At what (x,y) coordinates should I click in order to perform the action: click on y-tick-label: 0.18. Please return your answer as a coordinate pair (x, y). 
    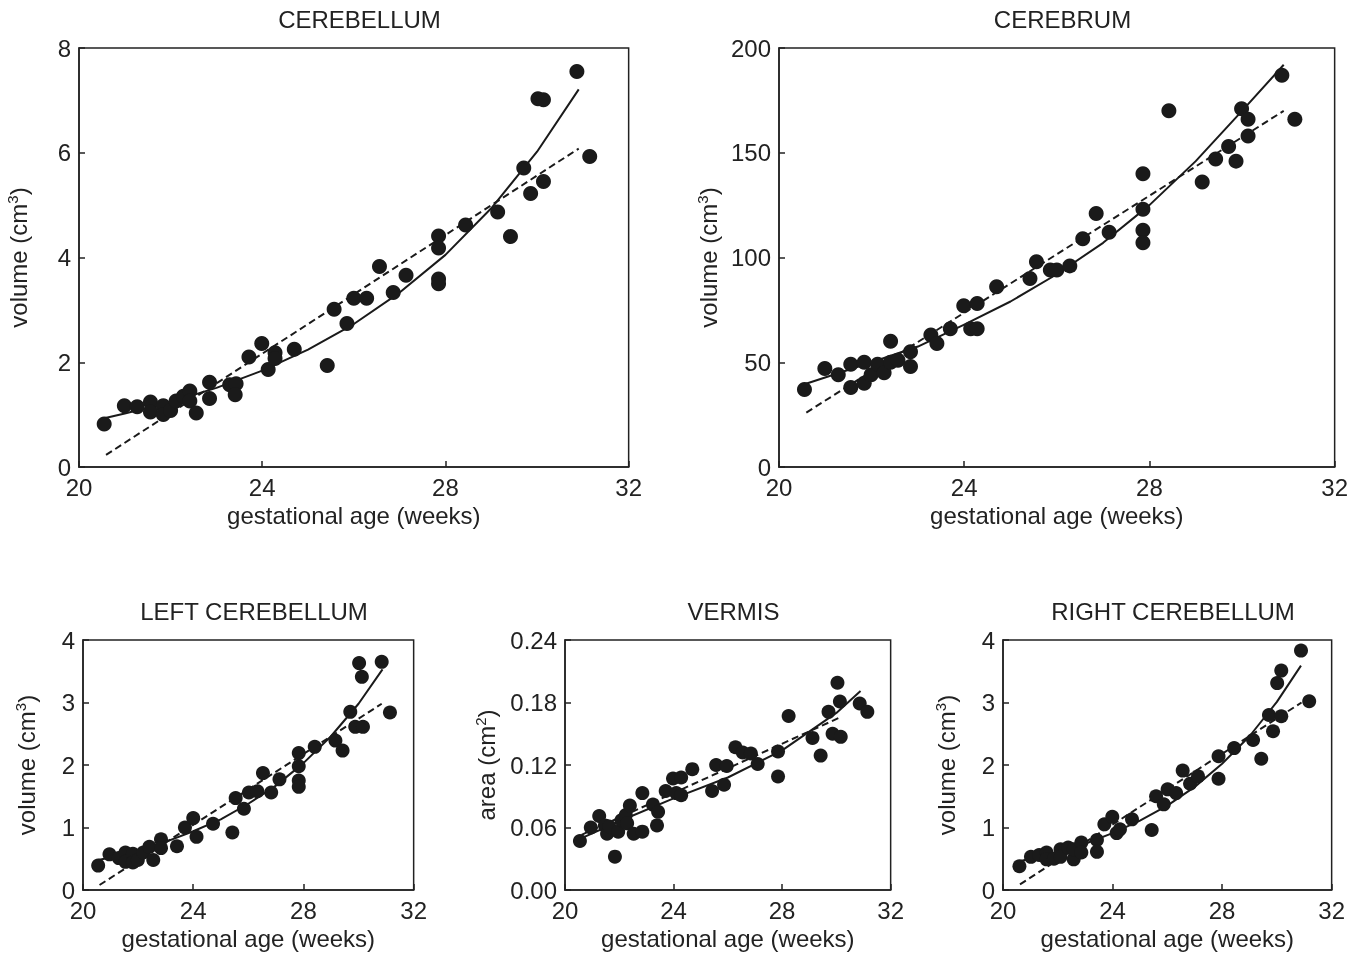
    Looking at the image, I should click on (533, 702).